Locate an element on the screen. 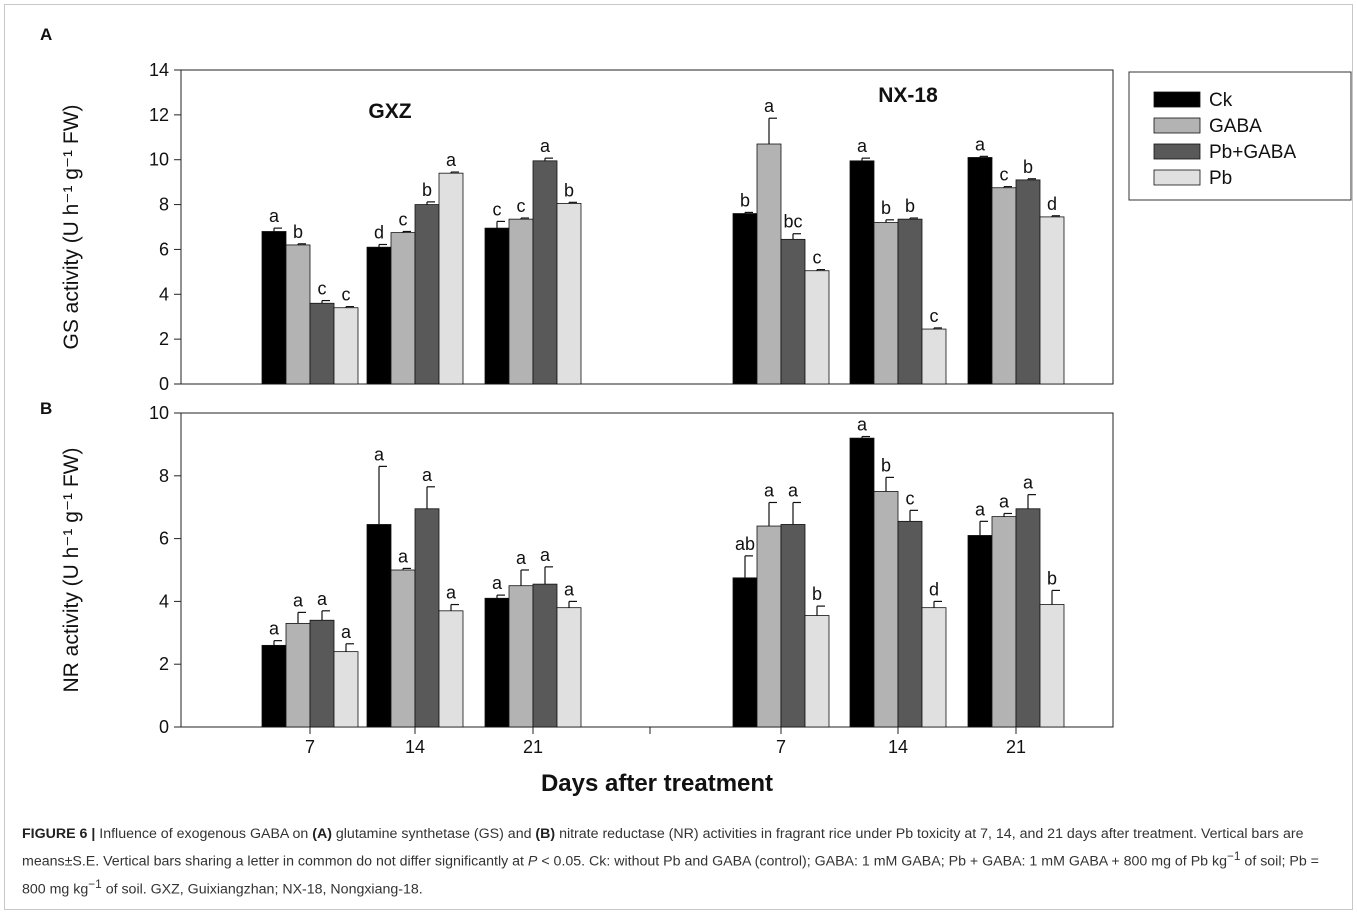  bar-B-NX-18-21-Ck is located at coordinates (980, 631).